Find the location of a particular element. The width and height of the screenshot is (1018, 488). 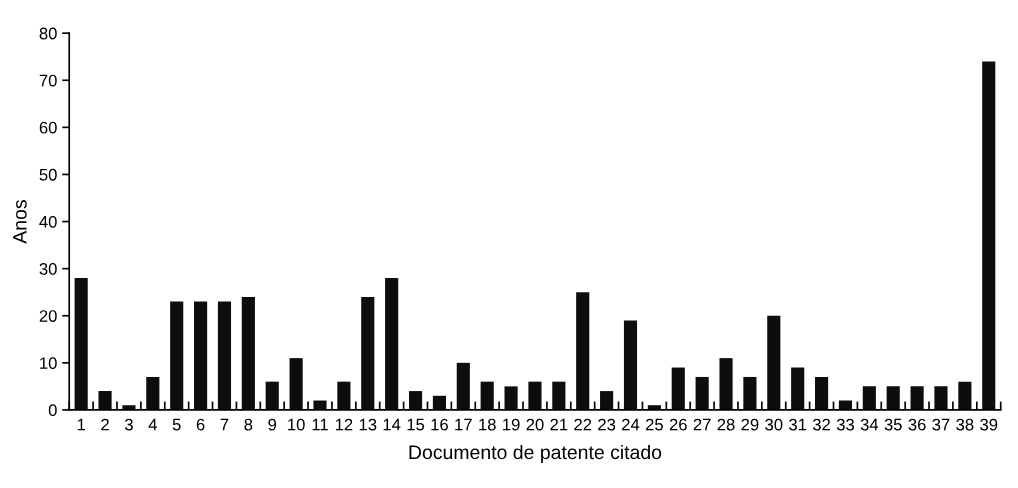

x-tick-label: 13 is located at coordinates (368, 424).